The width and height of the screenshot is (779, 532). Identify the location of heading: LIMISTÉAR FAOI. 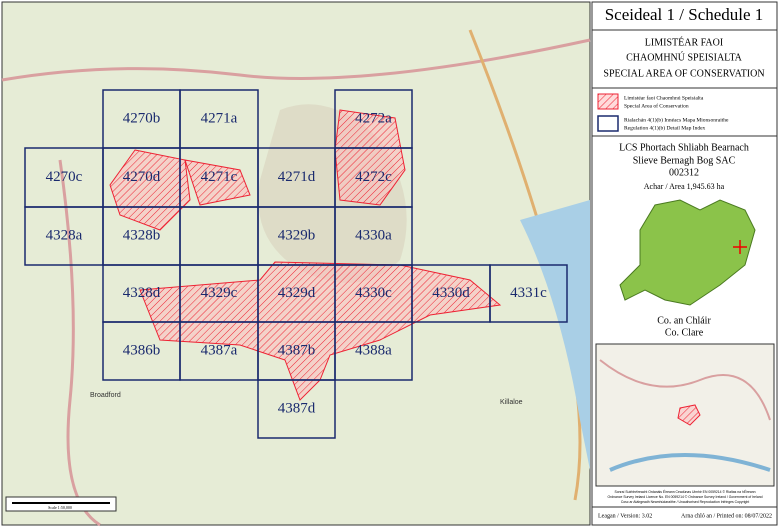
(684, 42).